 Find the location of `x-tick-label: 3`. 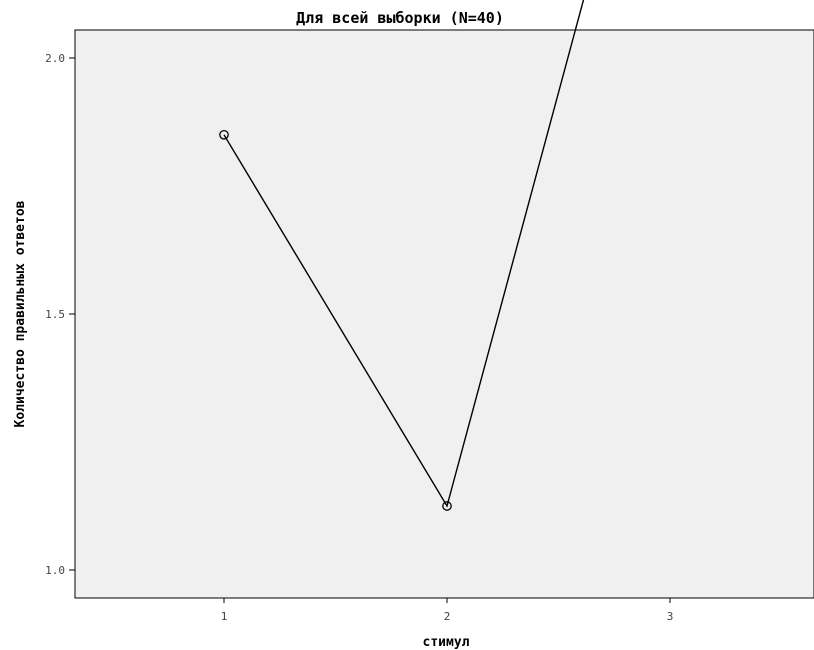

x-tick-label: 3 is located at coordinates (670, 616).